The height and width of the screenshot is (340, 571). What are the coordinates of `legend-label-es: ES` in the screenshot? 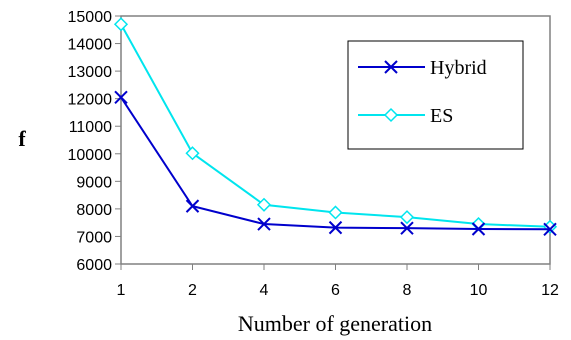 It's located at (441, 116).